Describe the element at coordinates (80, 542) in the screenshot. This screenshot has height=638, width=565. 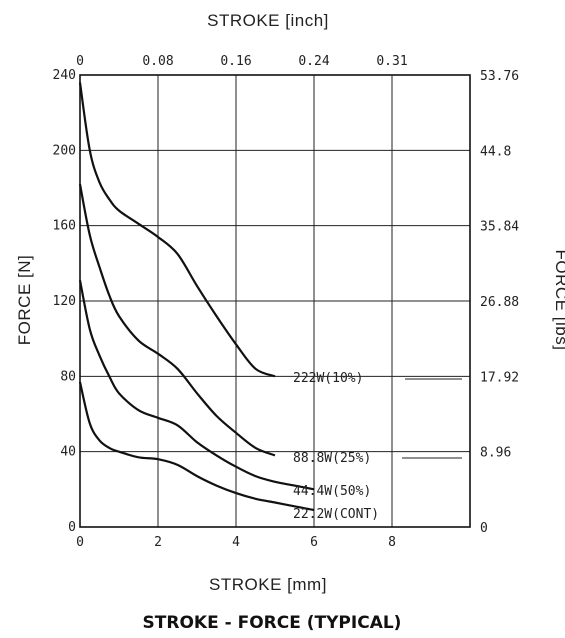
I see `x-tick-label: 0` at that location.